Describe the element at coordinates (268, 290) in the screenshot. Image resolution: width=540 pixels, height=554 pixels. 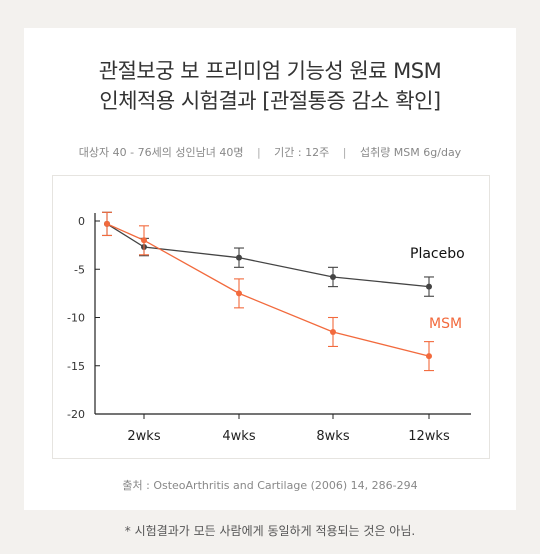
I see `msm-line` at that location.